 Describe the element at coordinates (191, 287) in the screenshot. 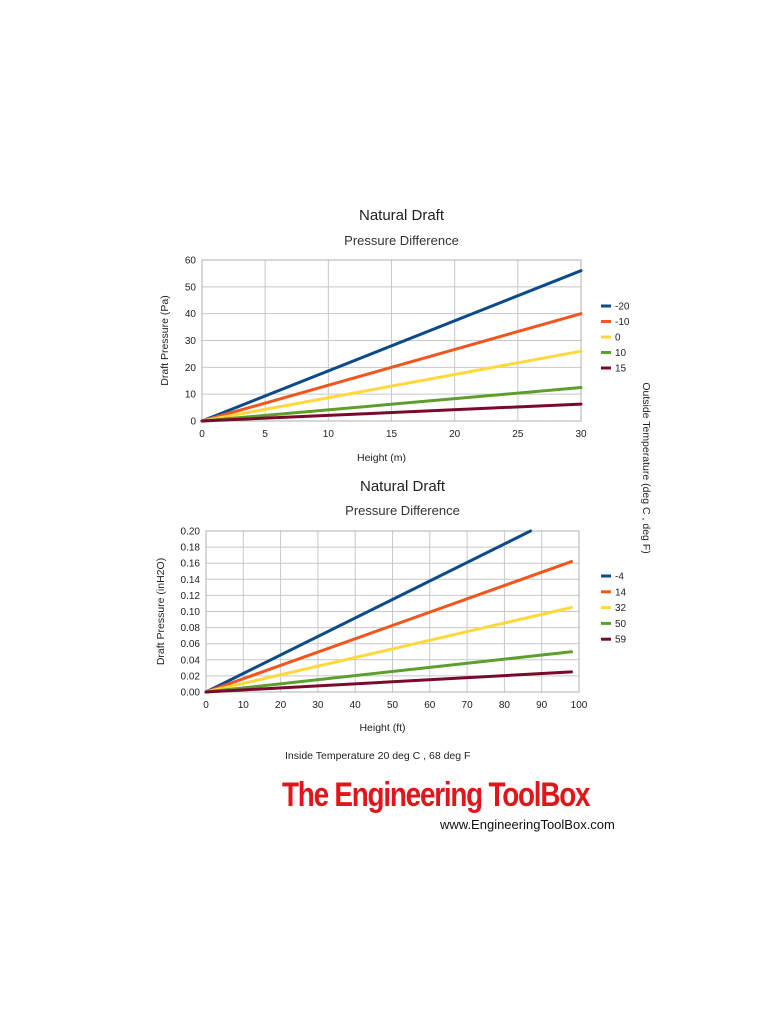

I see `y-tick-label: 50` at that location.